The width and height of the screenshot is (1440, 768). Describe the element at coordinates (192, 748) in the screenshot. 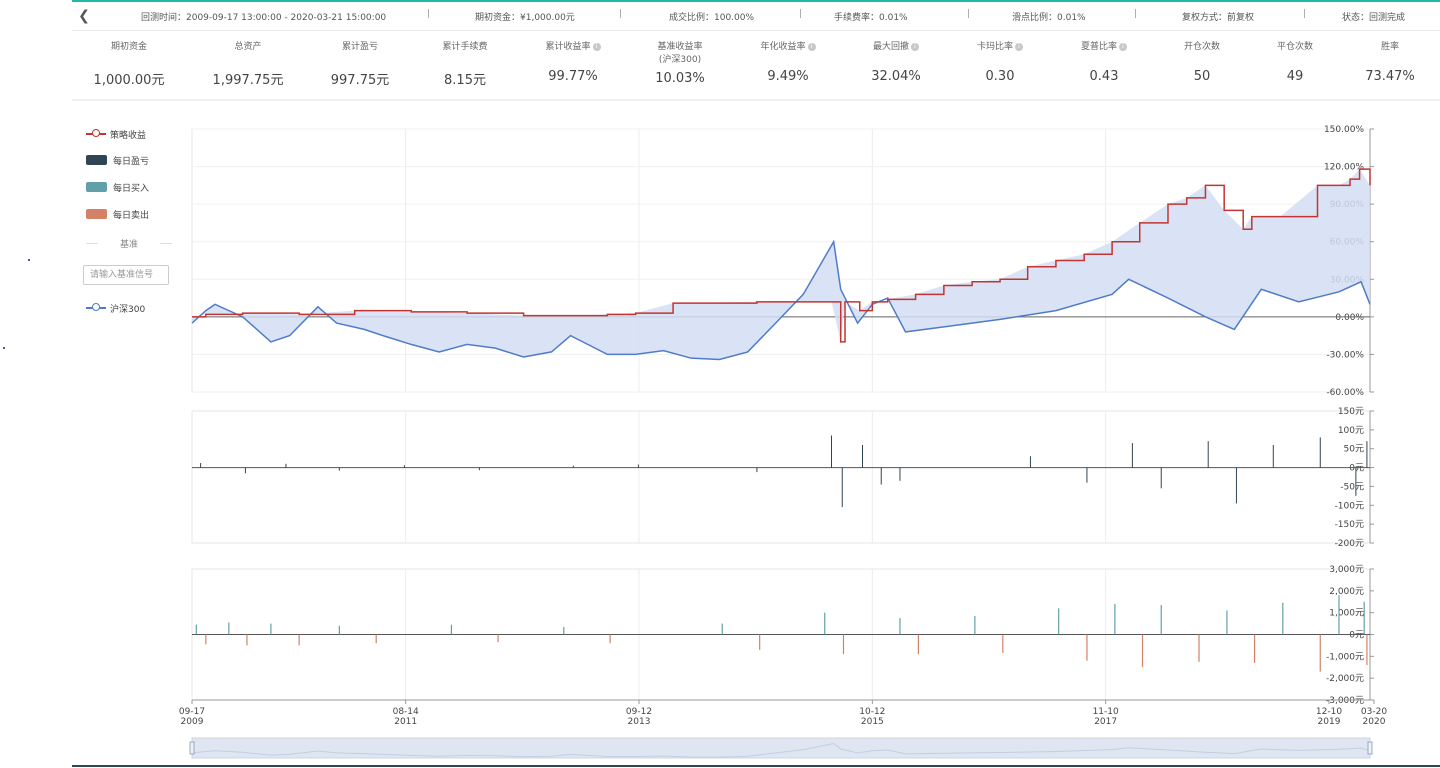

I see `zoom-left-handle-icon` at that location.